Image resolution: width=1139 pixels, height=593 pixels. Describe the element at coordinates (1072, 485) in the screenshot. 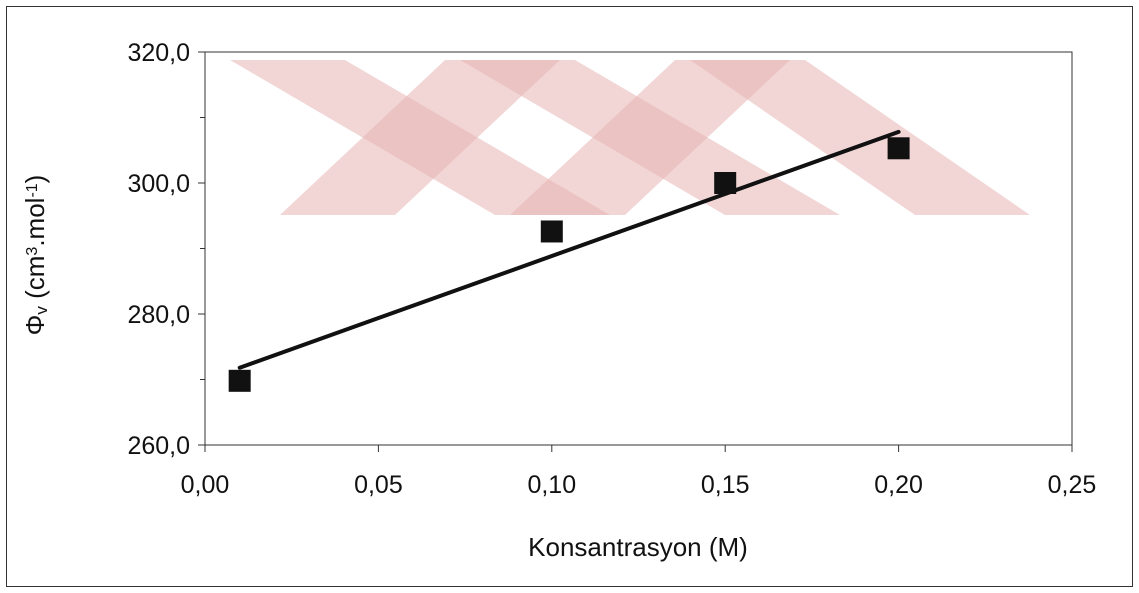

I see `x-tick-label: 0,25` at that location.